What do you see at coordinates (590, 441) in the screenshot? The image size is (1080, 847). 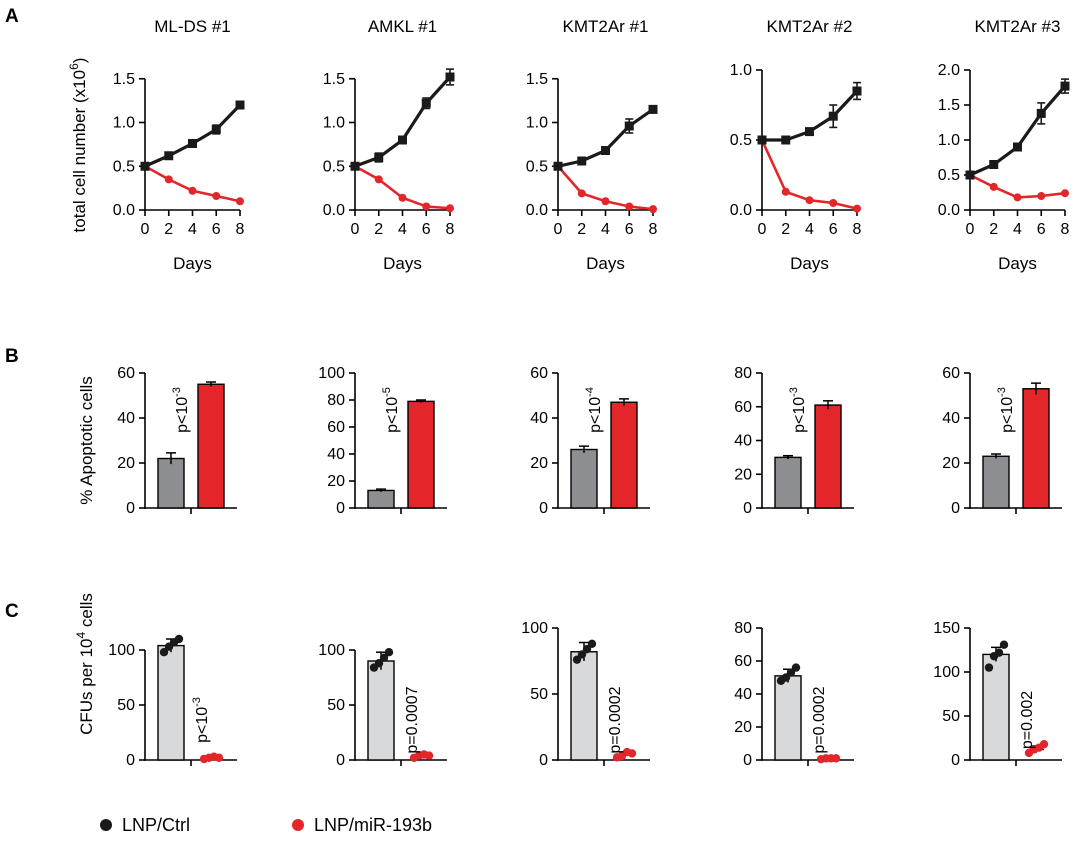 I see `bar-chart-7: 0 20 40 60 p<10-4` at bounding box center [590, 441].